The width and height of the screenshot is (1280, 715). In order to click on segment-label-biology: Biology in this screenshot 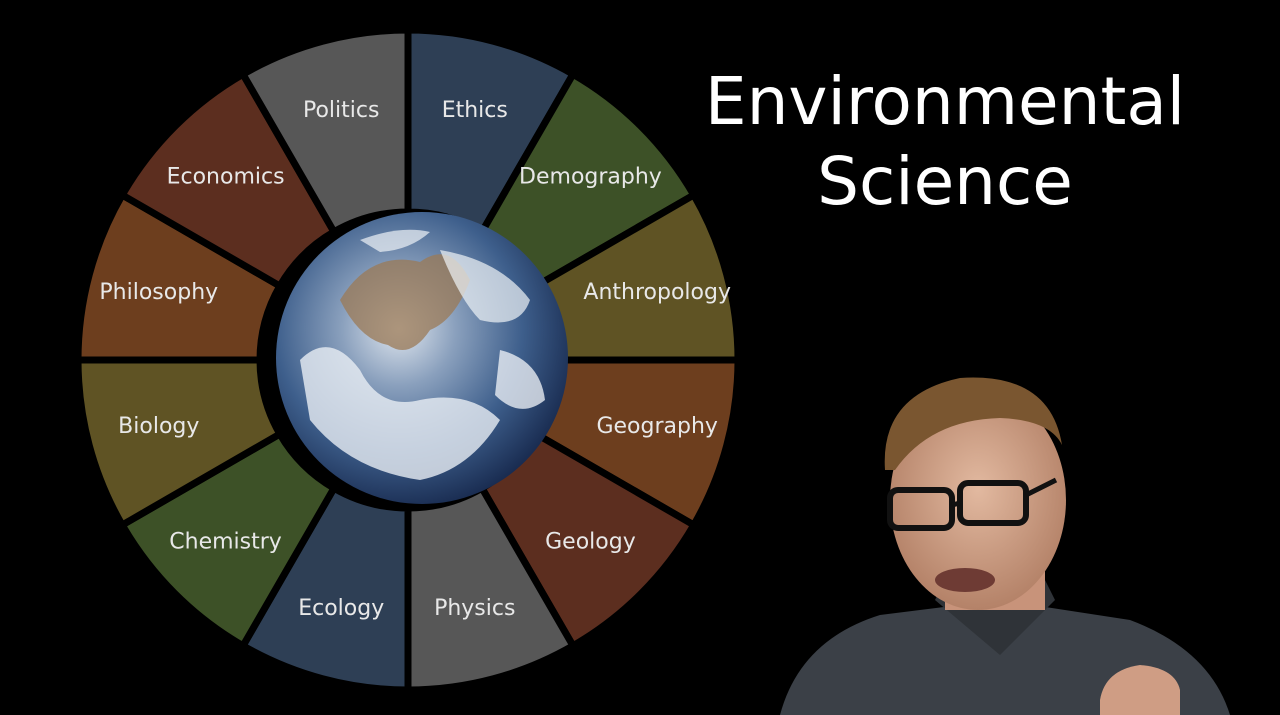, I will do `click(158, 426)`.